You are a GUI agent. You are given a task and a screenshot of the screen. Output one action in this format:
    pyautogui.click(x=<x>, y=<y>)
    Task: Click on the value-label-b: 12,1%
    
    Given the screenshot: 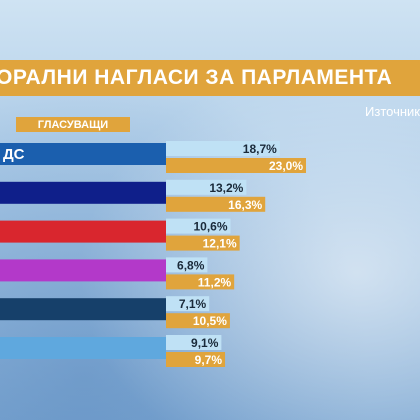 What is the action you would take?
    pyautogui.click(x=220, y=244)
    